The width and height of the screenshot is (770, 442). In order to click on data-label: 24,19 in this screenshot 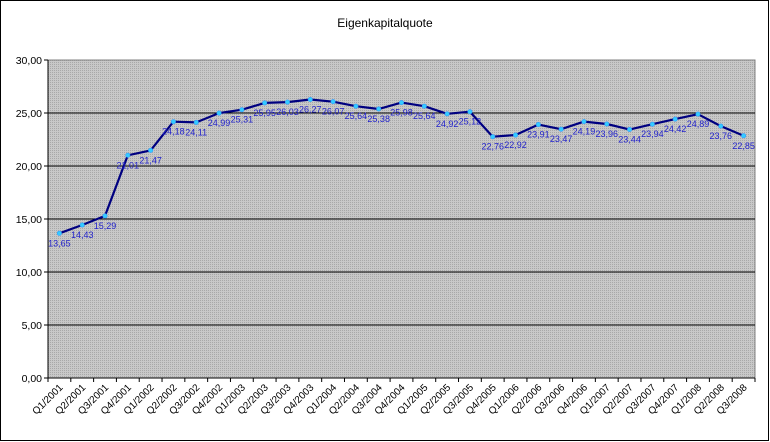, I will do `click(584, 132)`.